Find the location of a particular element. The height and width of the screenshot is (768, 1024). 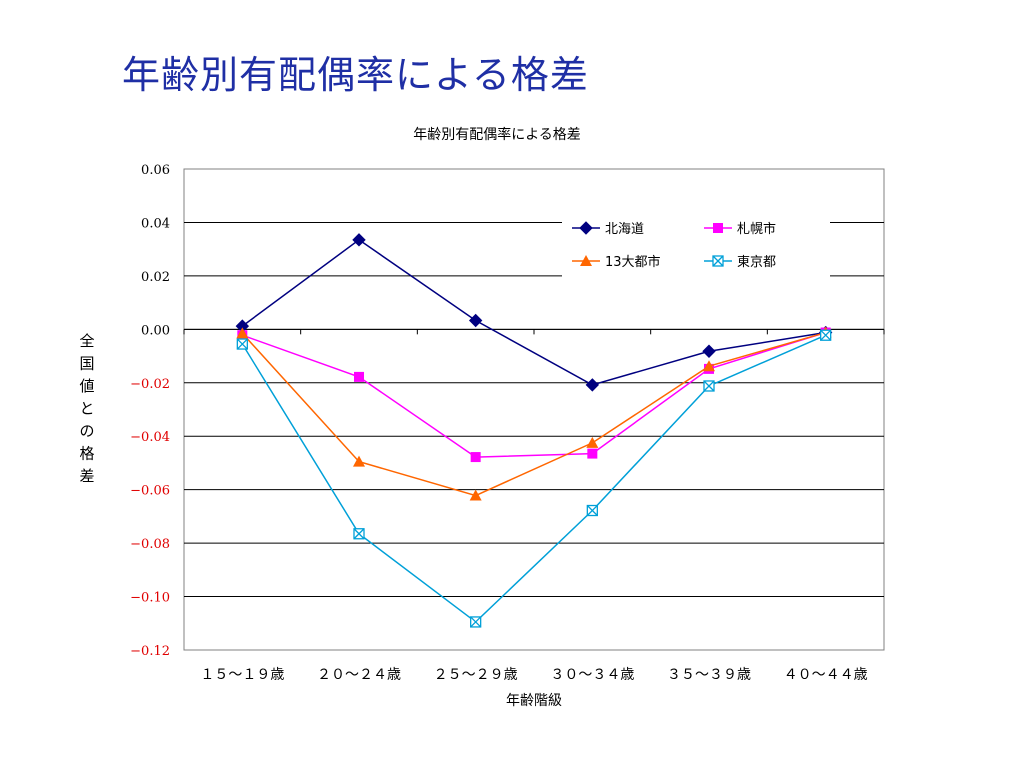

legend-item: 13大都市 is located at coordinates (616, 262).